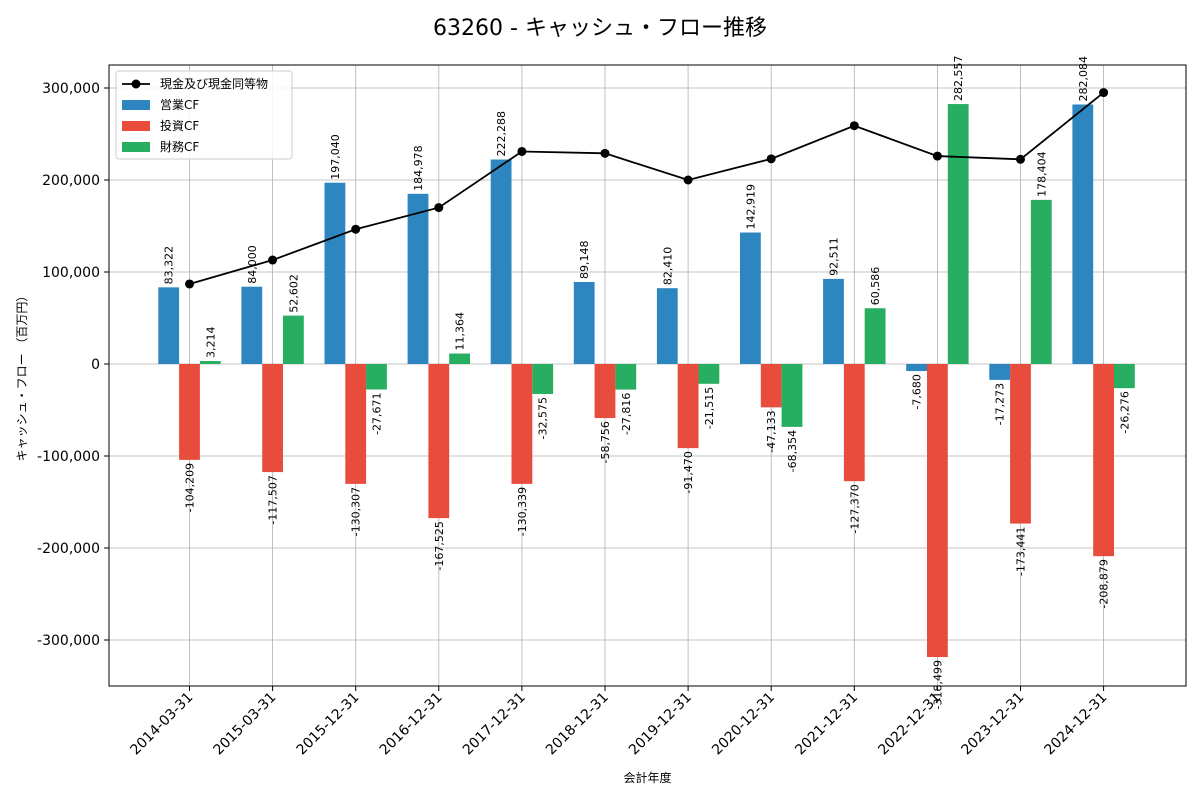  I want to click on bar-value-label: -167,525, so click(439, 545).